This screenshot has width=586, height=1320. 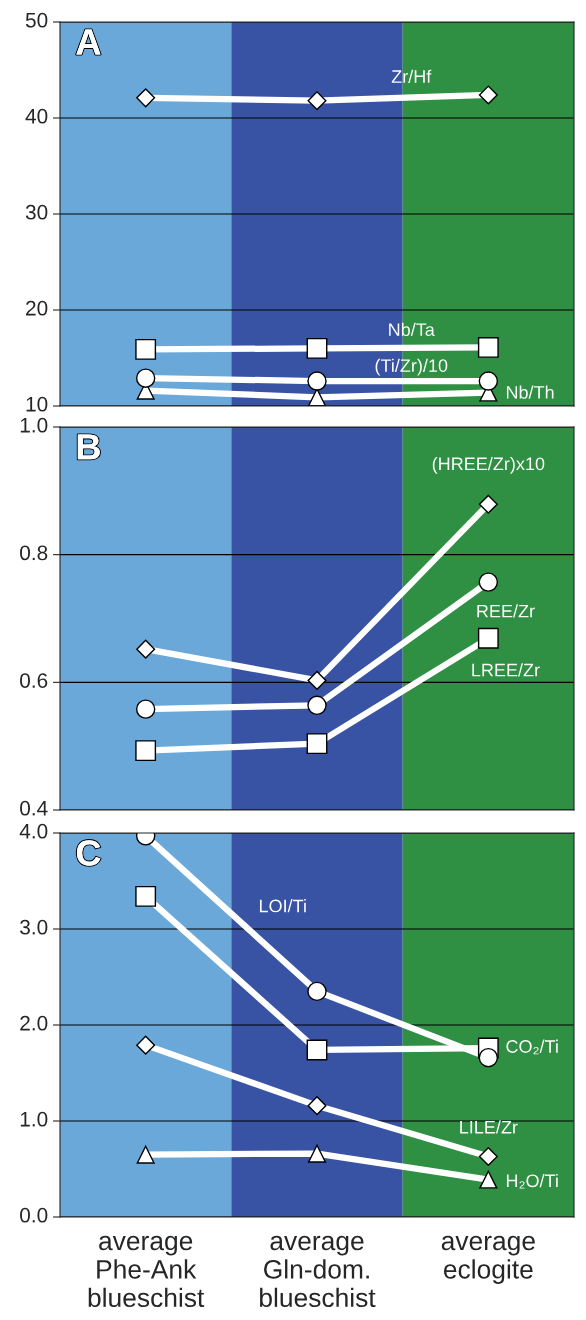 I want to click on series-label: CO₂/Ti, so click(x=532, y=1047).